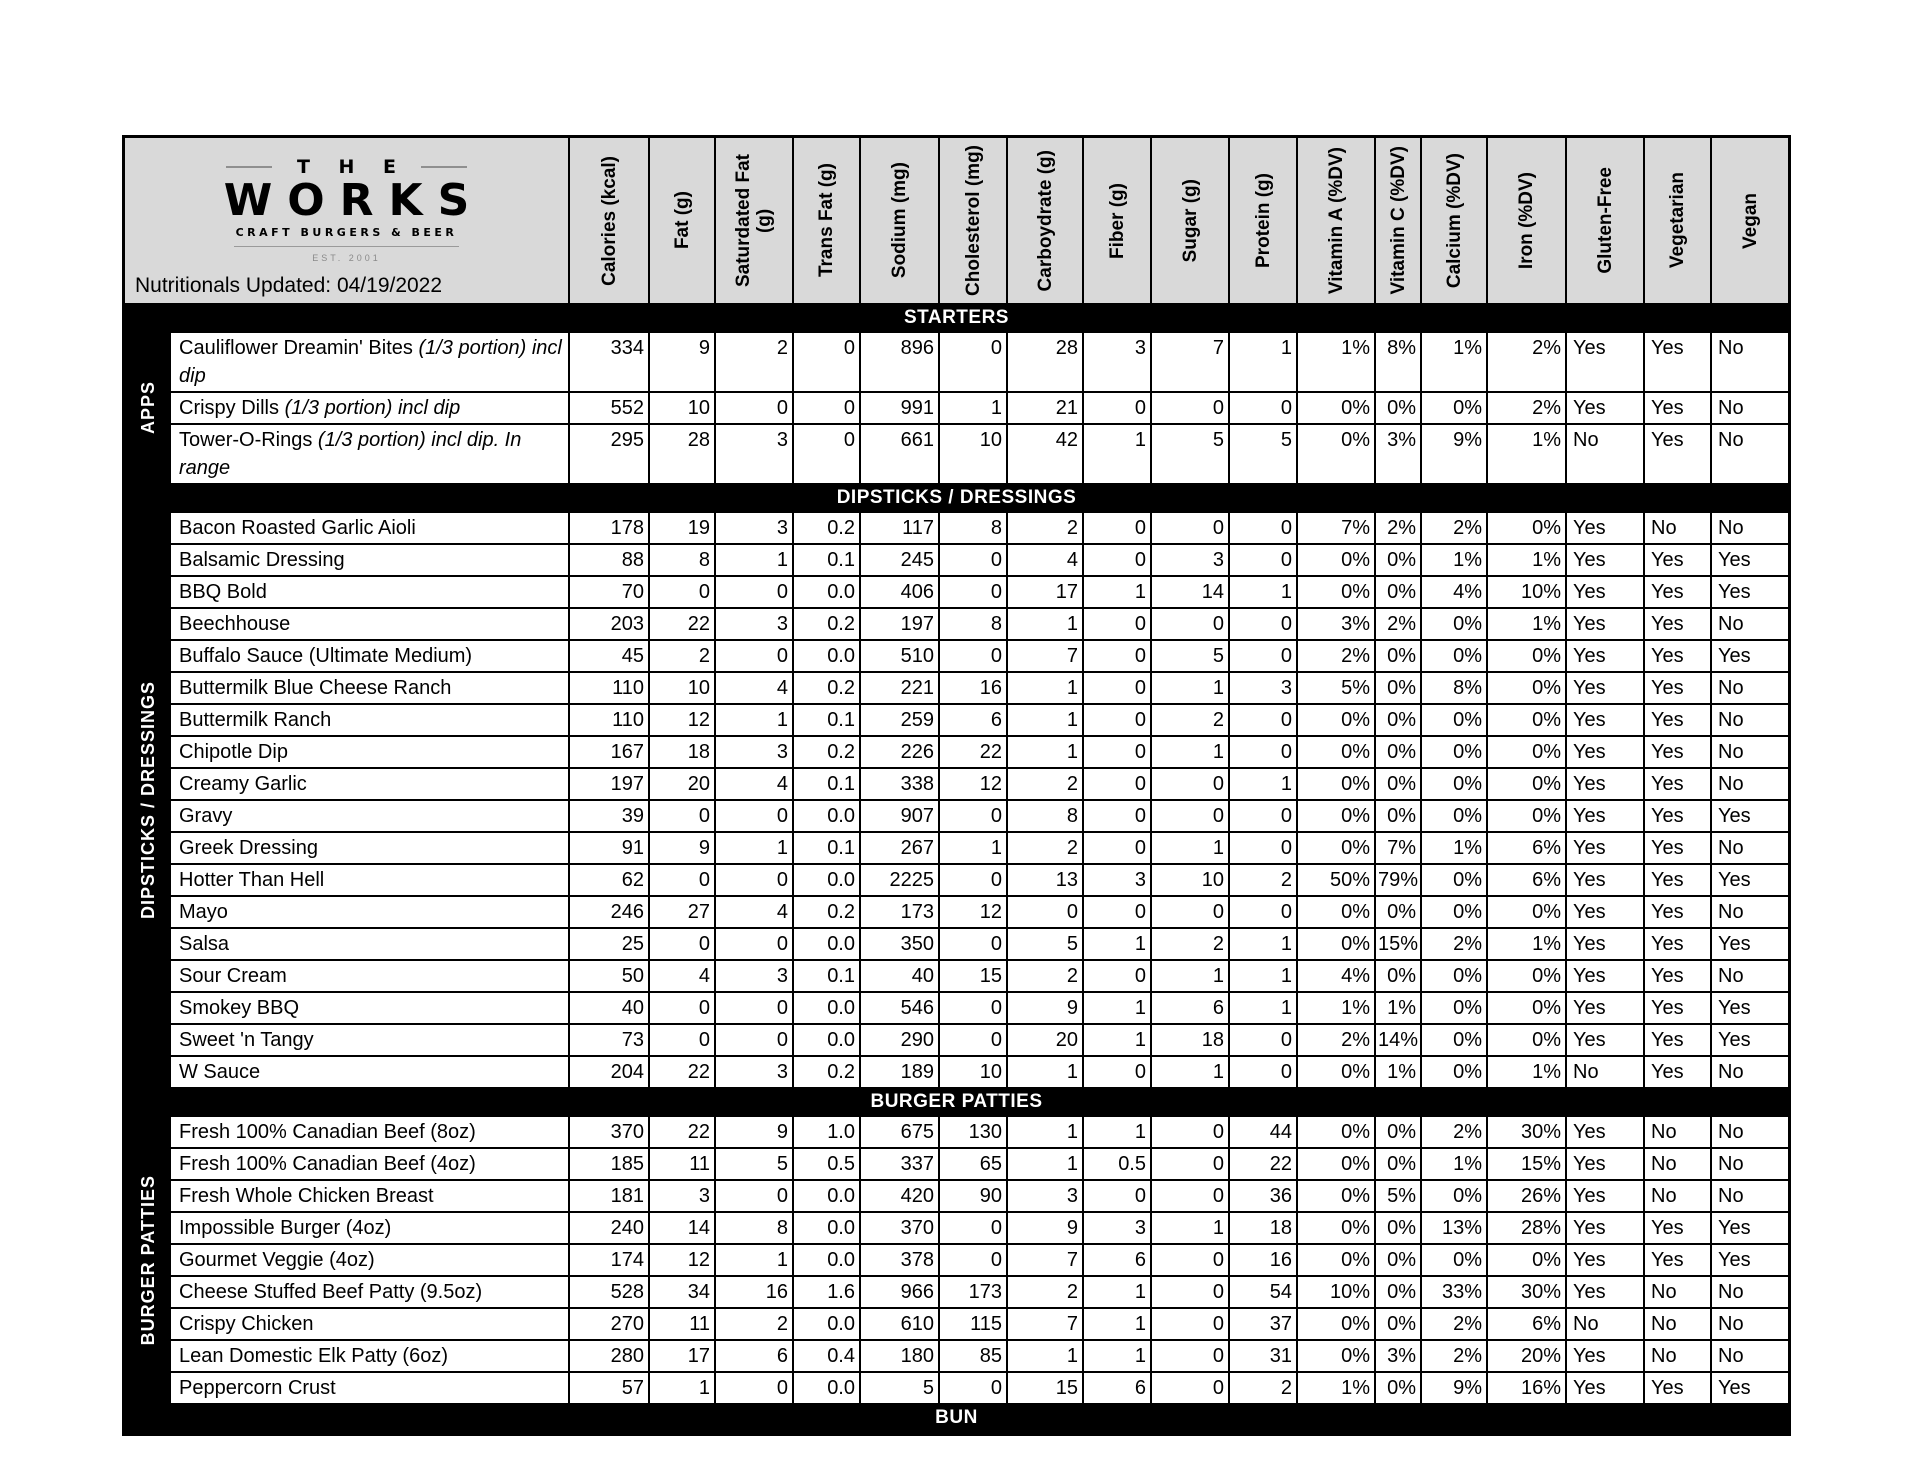 The height and width of the screenshot is (1484, 1920). What do you see at coordinates (331, 1292) in the screenshot?
I see `item-name-text: Cheese Stuffed Beef Patty (9.5oz)` at bounding box center [331, 1292].